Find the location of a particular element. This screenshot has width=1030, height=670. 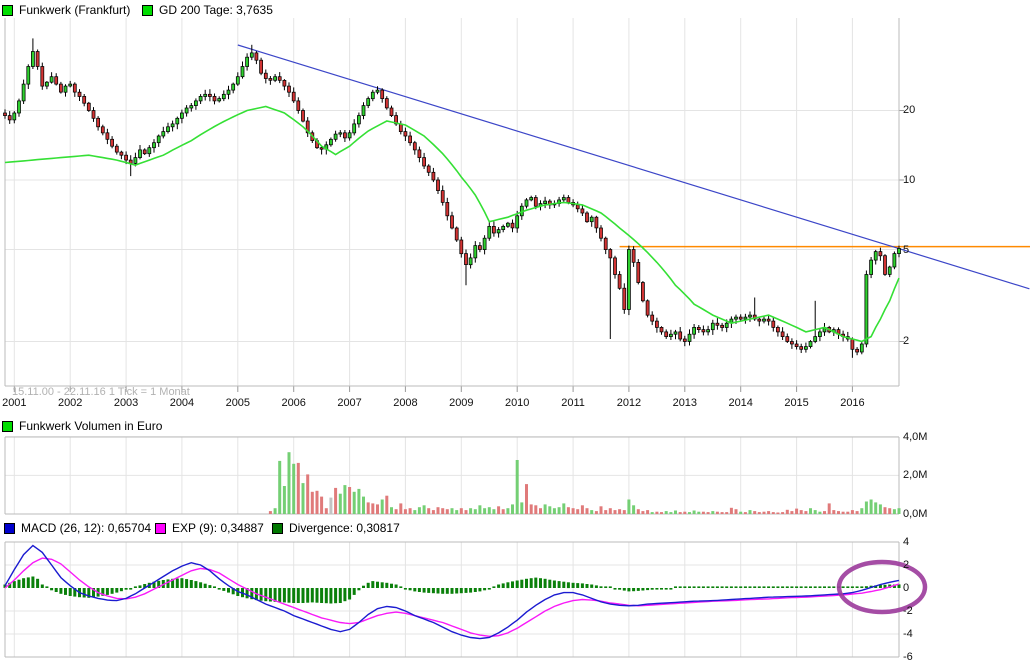

macd-legend-item: MACD (26, 12): 0,65704 is located at coordinates (77, 528).